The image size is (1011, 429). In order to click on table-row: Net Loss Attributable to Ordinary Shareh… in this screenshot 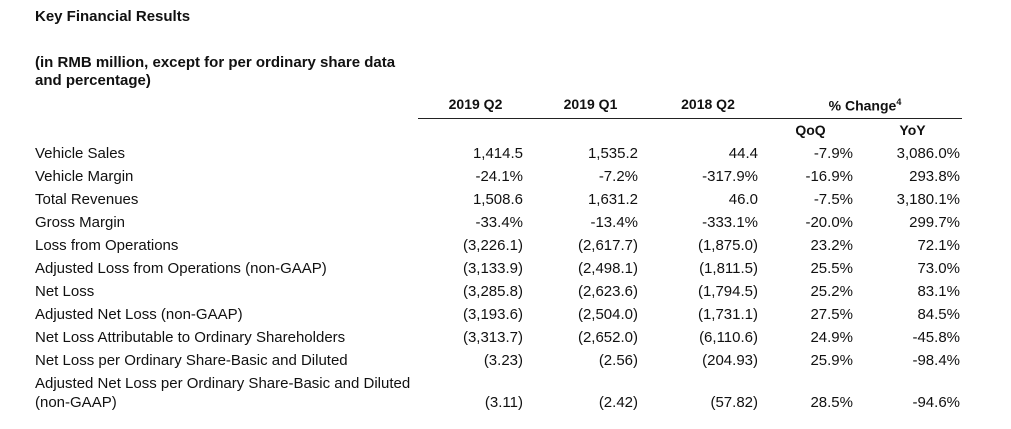, I will do `click(496, 337)`.